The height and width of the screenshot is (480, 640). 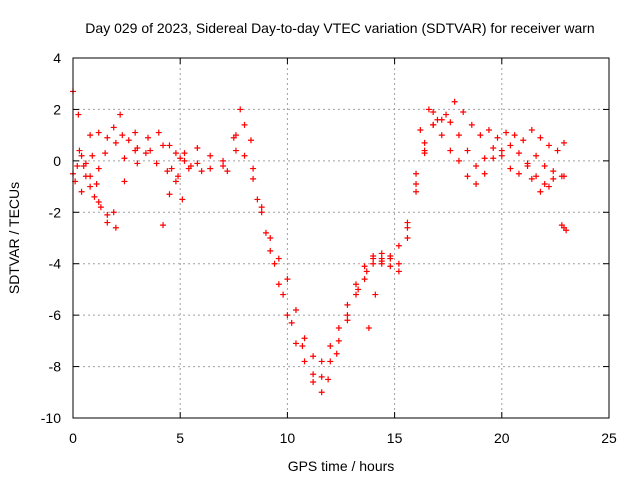 I want to click on x-tick-label: 20, so click(x=502, y=438).